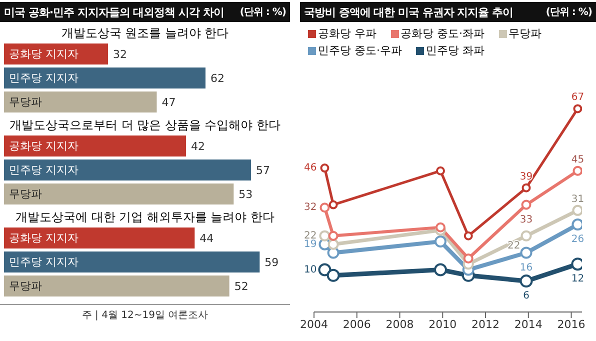 This screenshot has height=341, width=596. I want to click on data-label: 12, so click(577, 279).